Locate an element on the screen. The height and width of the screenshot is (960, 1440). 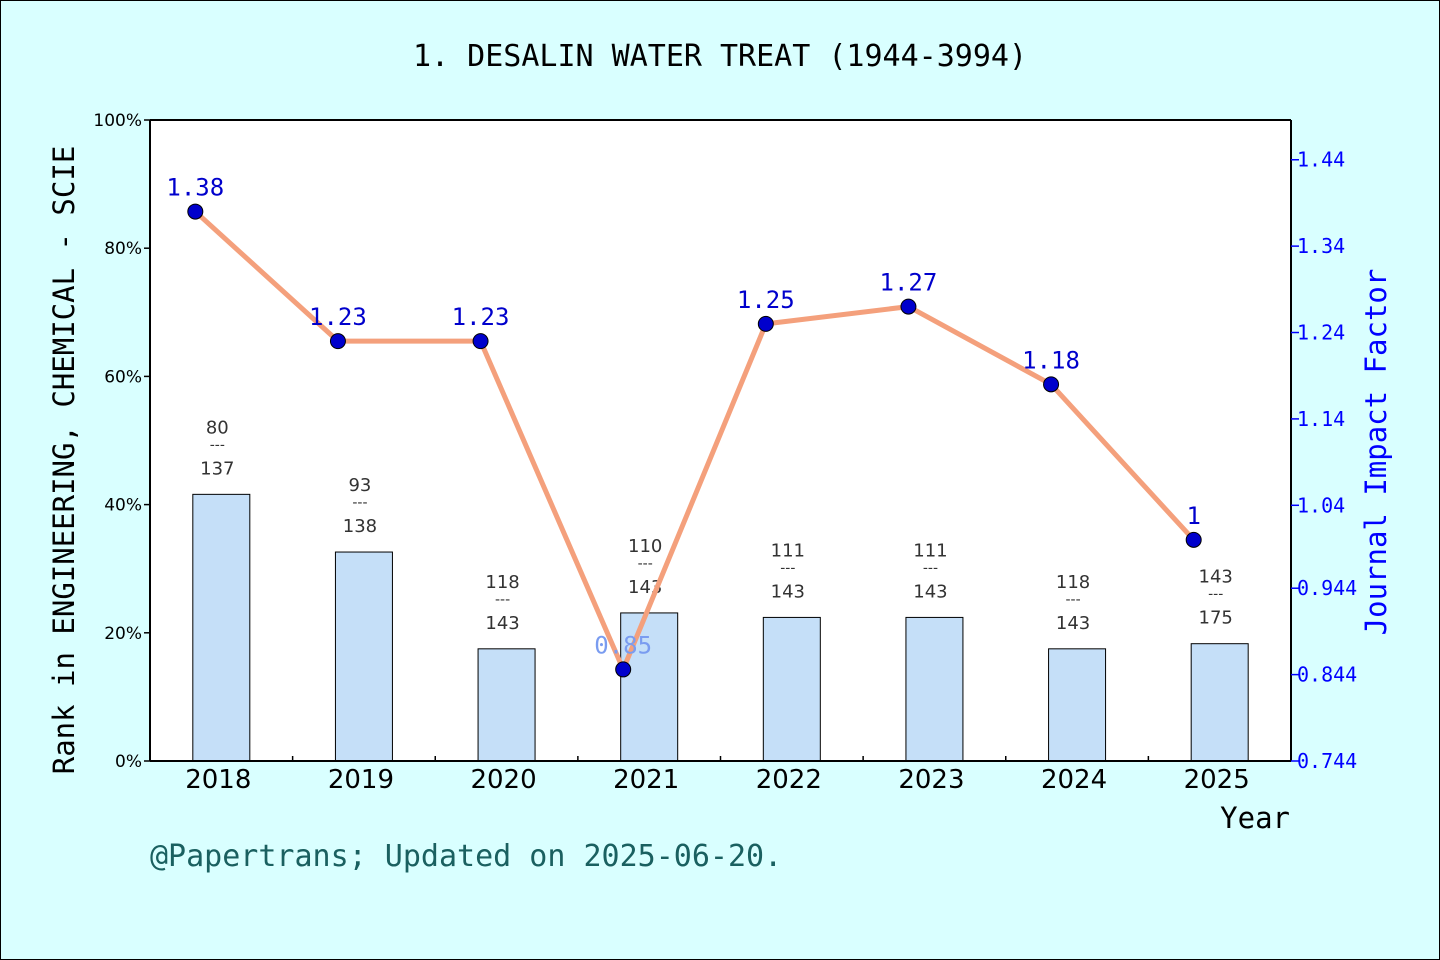
x-tick-label-2025: 2025 is located at coordinates (1217, 780).